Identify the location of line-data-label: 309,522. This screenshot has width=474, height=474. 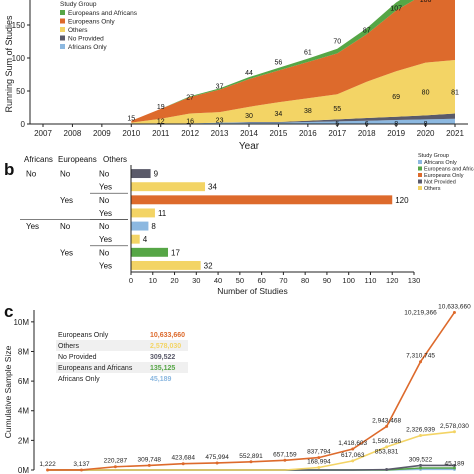
(421, 459).